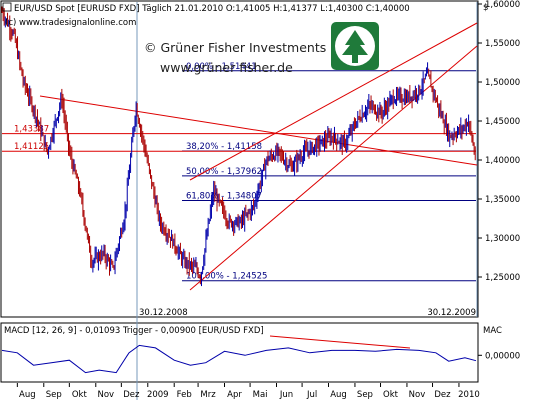  What do you see at coordinates (234, 395) in the screenshot?
I see `x-tick-label: Apr` at bounding box center [234, 395].